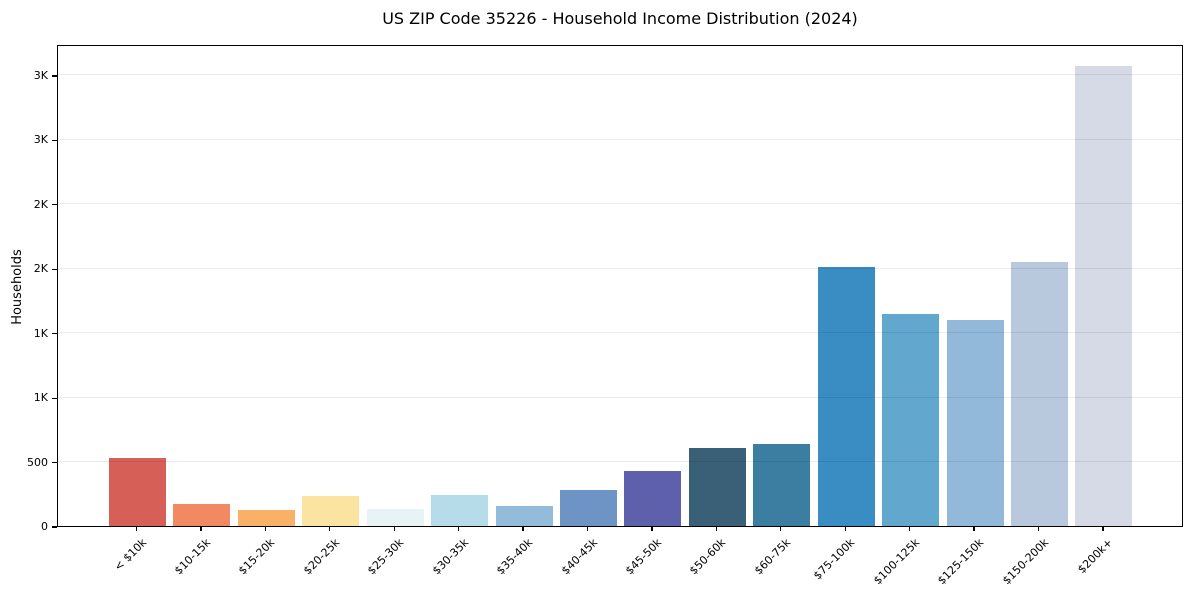 This screenshot has height=590, width=1189. I want to click on x-tick-label: $50-60k, so click(708, 557).